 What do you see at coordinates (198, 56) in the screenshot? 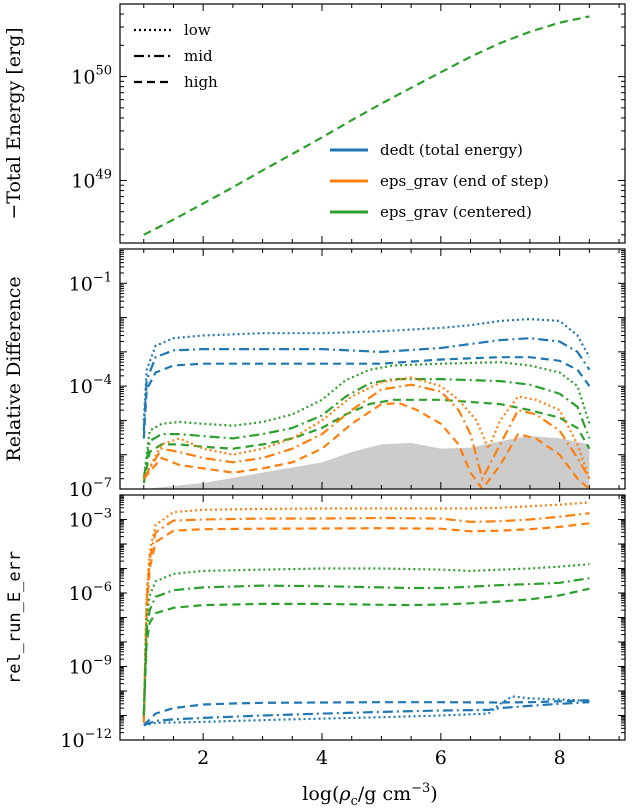
I see `legend-label-mid: mid` at bounding box center [198, 56].